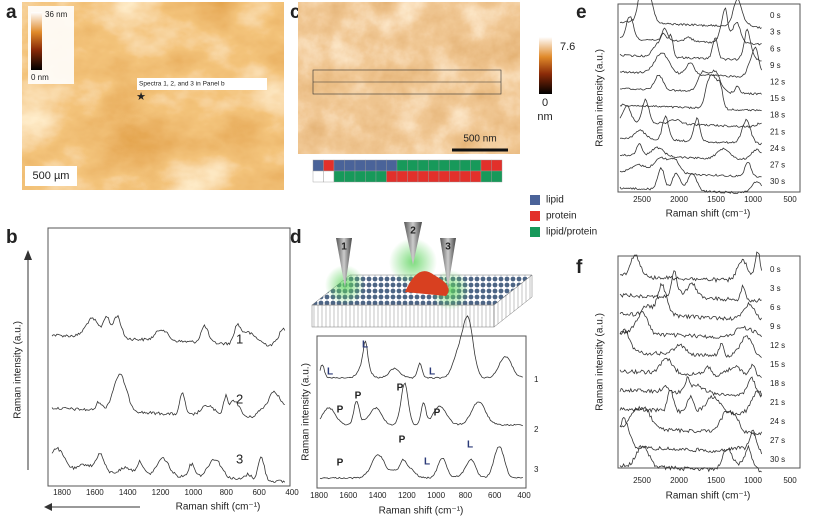 This screenshot has width=813, height=518. What do you see at coordinates (56, 14) in the screenshot?
I see `colorbar-max: 36 nm` at bounding box center [56, 14].